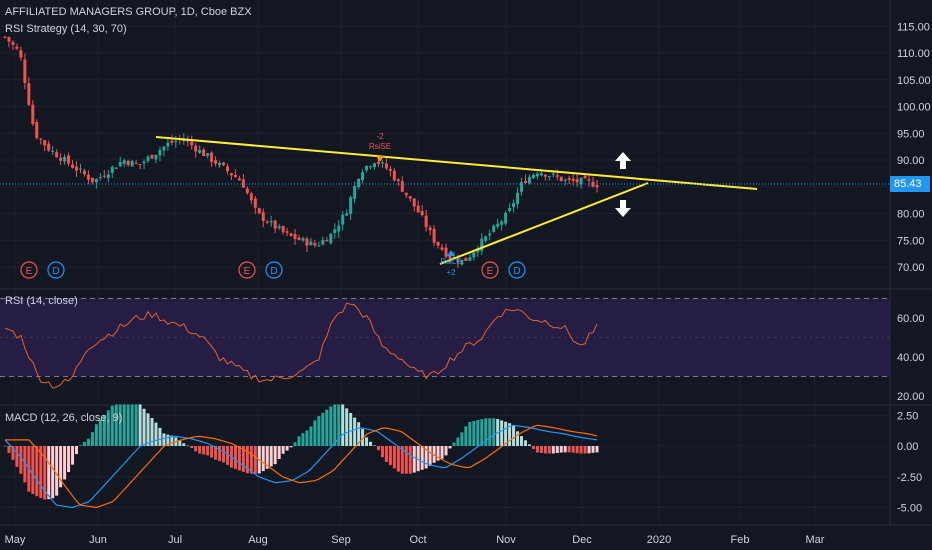 This screenshot has height=550, width=932. Describe the element at coordinates (911, 161) in the screenshot. I see `price-axis-label: 90.00` at that location.